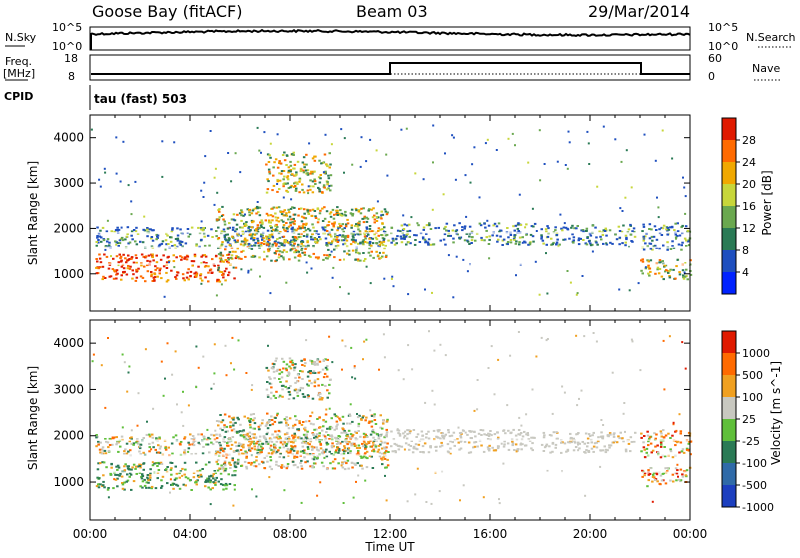 This screenshot has height=558, width=800. What do you see at coordinates (711, 76) in the screenshot?
I see `nave-tick-bottom: 0` at bounding box center [711, 76].